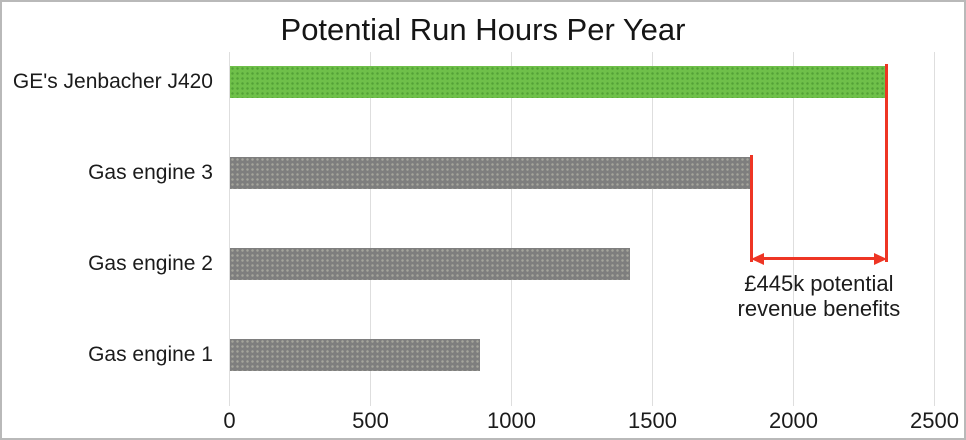 Image resolution: width=966 pixels, height=440 pixels. Describe the element at coordinates (150, 354) in the screenshot. I see `y-category-label: Gas engine 1` at that location.